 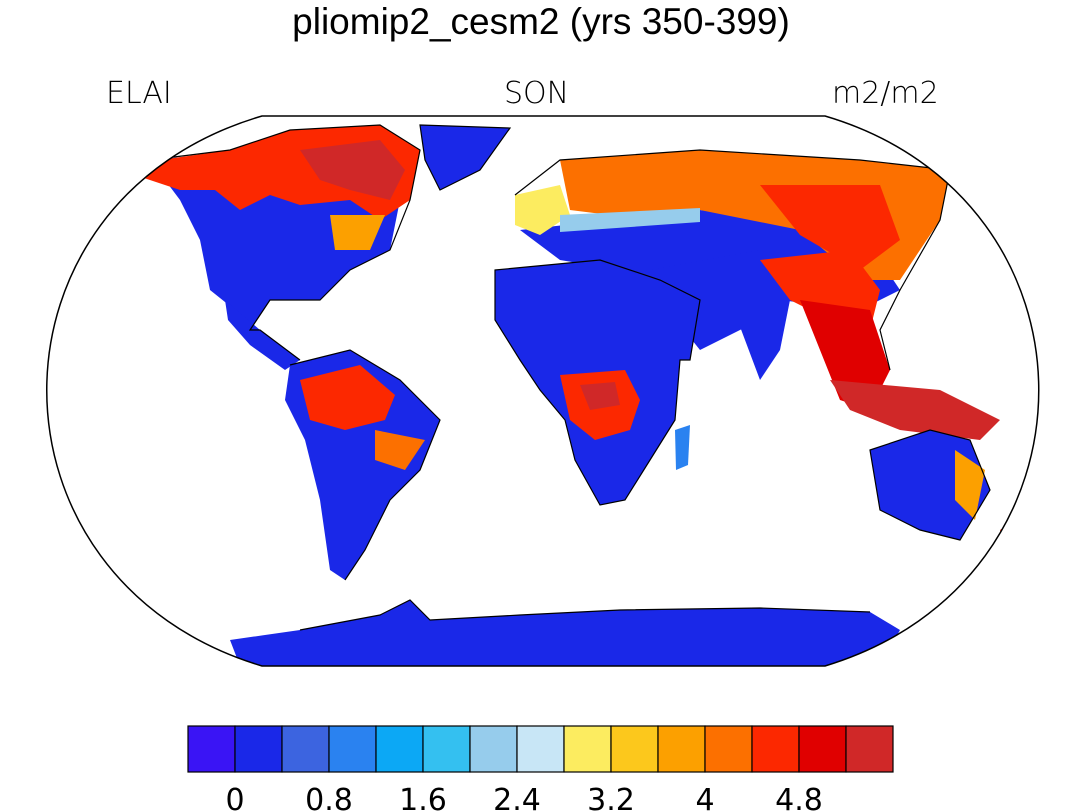 What do you see at coordinates (234, 797) in the screenshot?
I see `colorbar-tick-label: 0` at bounding box center [234, 797].